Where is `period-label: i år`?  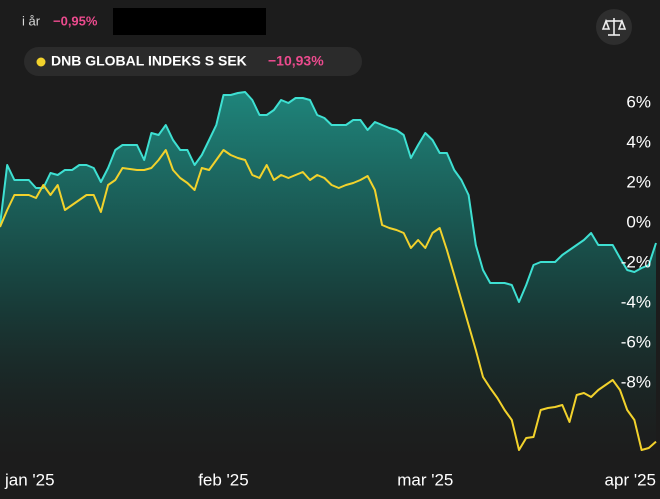 period-label: i år is located at coordinates (31, 20).